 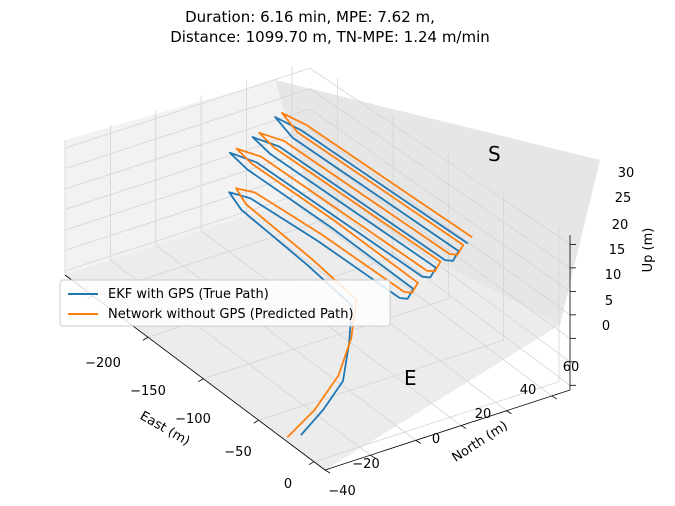 I want to click on z-tick-label: 0, so click(x=606, y=326).